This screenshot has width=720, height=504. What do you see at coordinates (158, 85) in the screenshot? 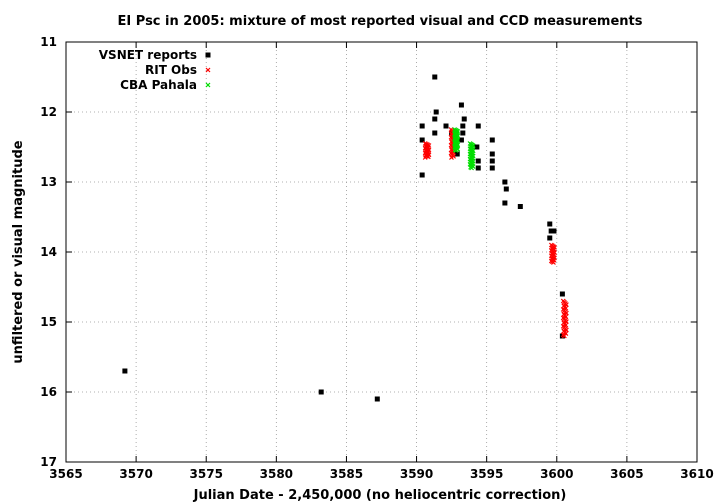
I see `legend-label-cba: CBA Pahala` at bounding box center [158, 85].